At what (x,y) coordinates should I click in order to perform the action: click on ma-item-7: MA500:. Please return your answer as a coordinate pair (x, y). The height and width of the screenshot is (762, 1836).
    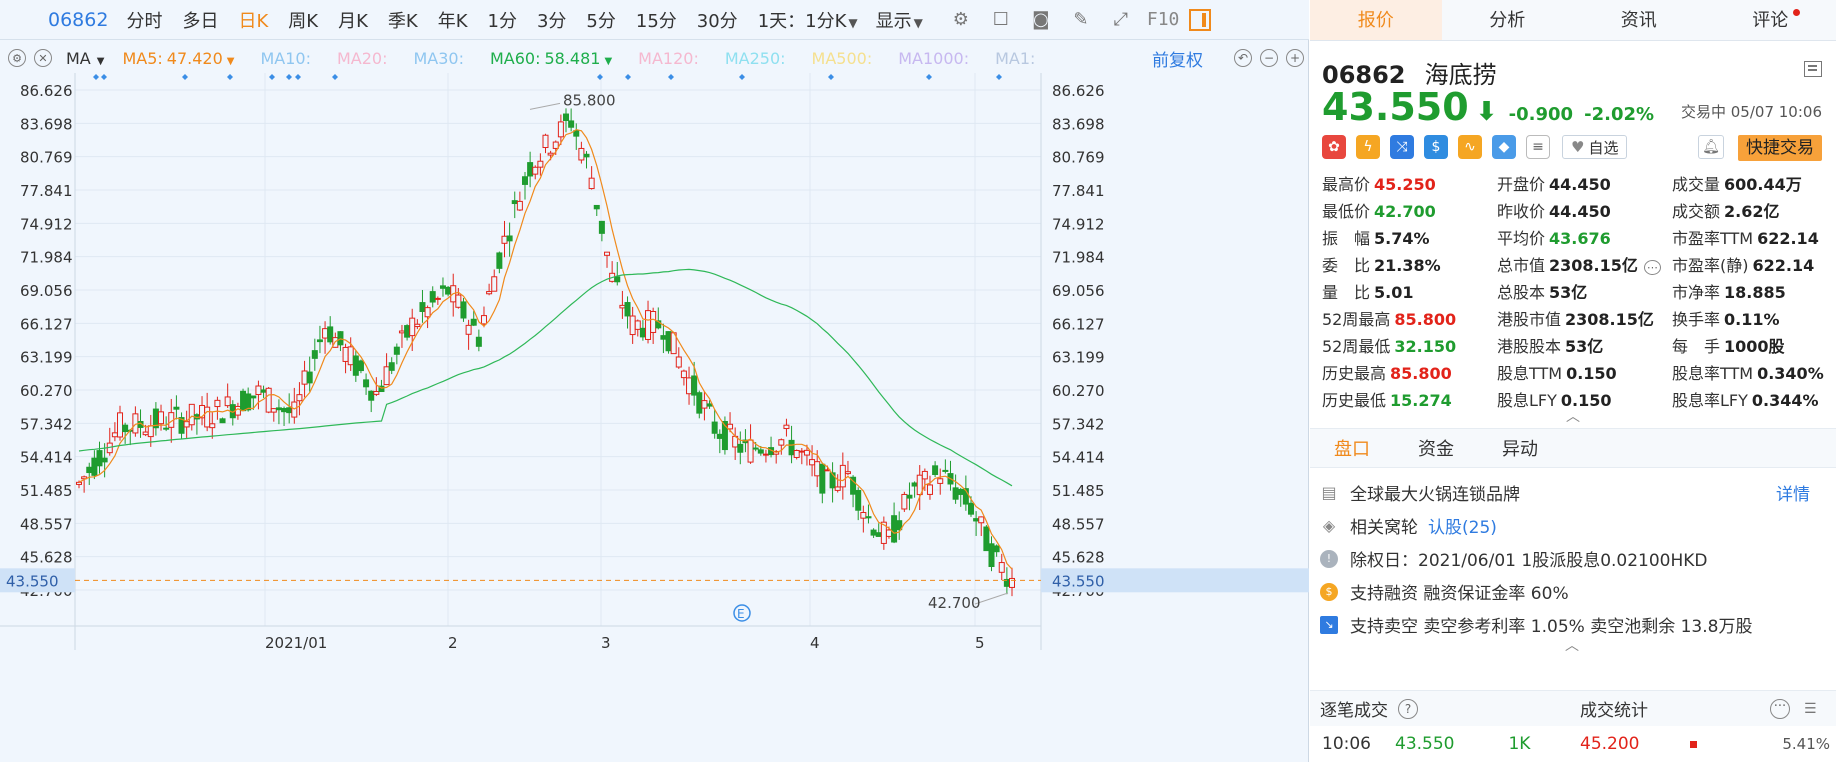
    Looking at the image, I should click on (842, 58).